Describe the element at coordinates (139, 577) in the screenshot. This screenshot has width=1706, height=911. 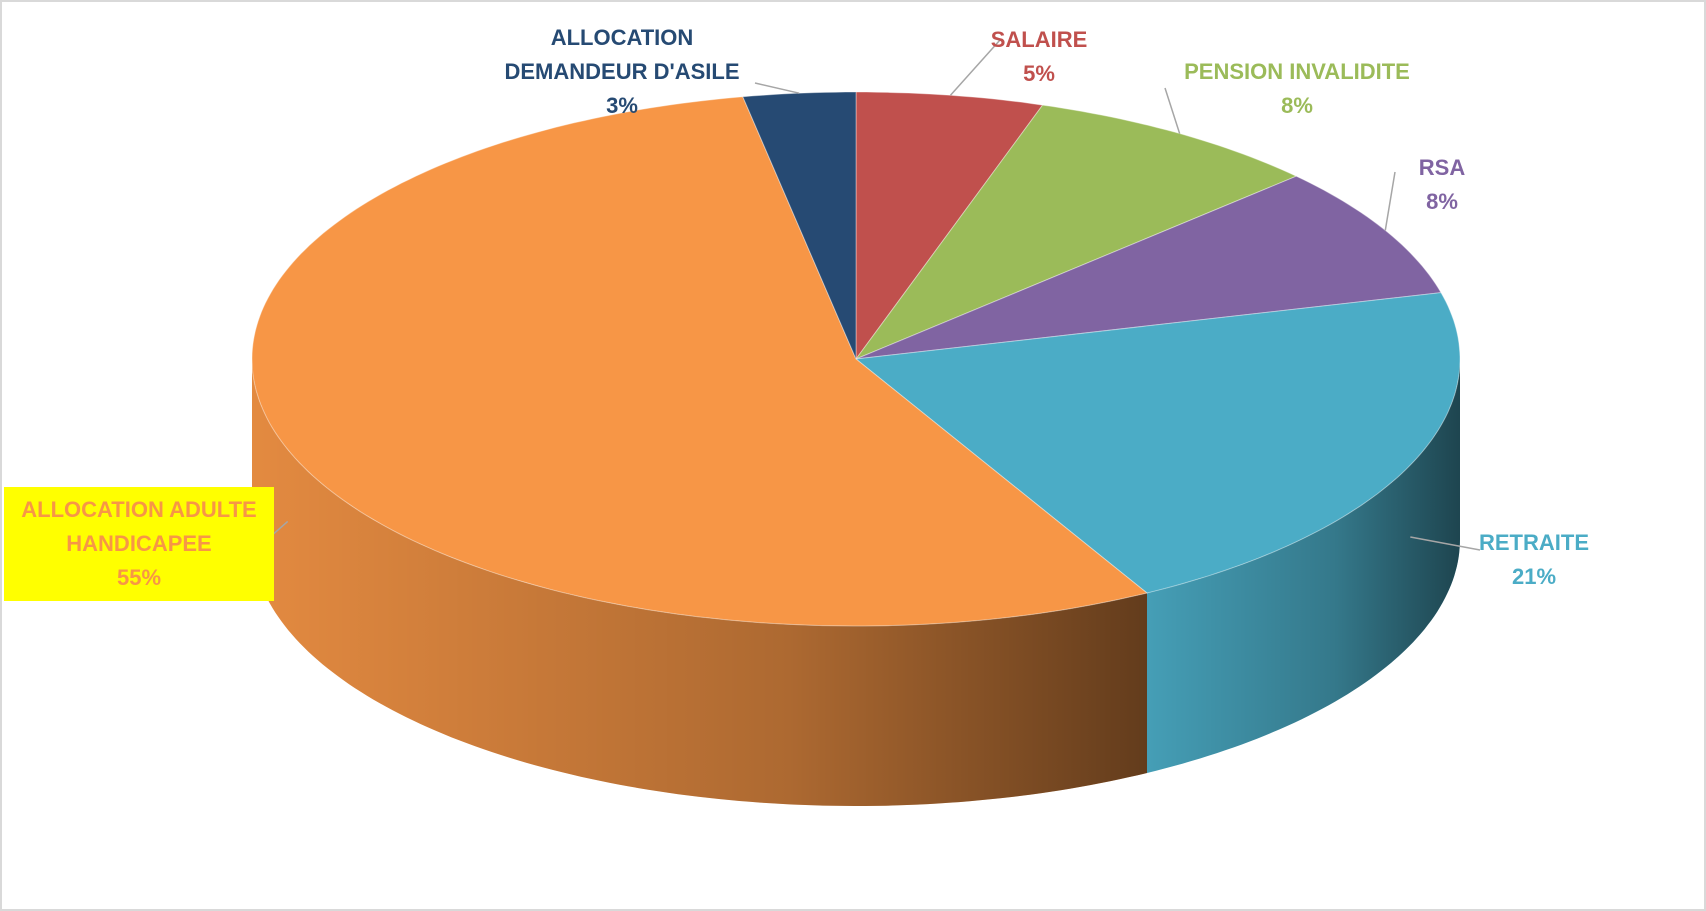
I see `value-label: 55%` at that location.